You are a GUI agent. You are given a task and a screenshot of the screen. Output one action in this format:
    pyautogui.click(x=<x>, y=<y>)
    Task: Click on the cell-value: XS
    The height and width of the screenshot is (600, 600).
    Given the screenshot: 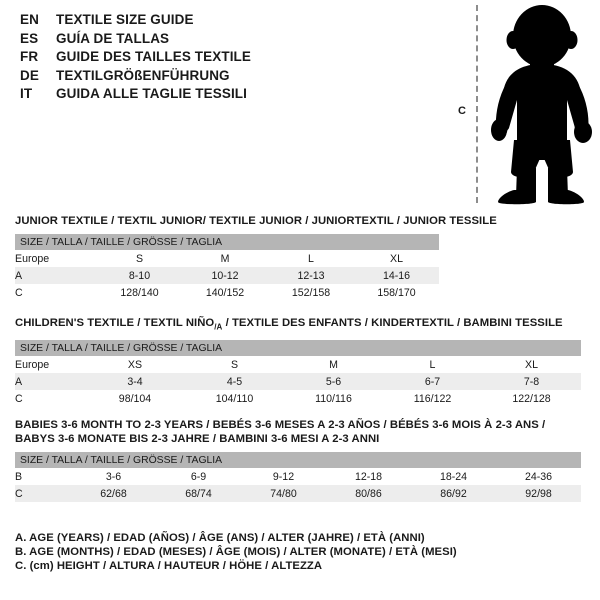 What is the action you would take?
    pyautogui.click(x=135, y=365)
    